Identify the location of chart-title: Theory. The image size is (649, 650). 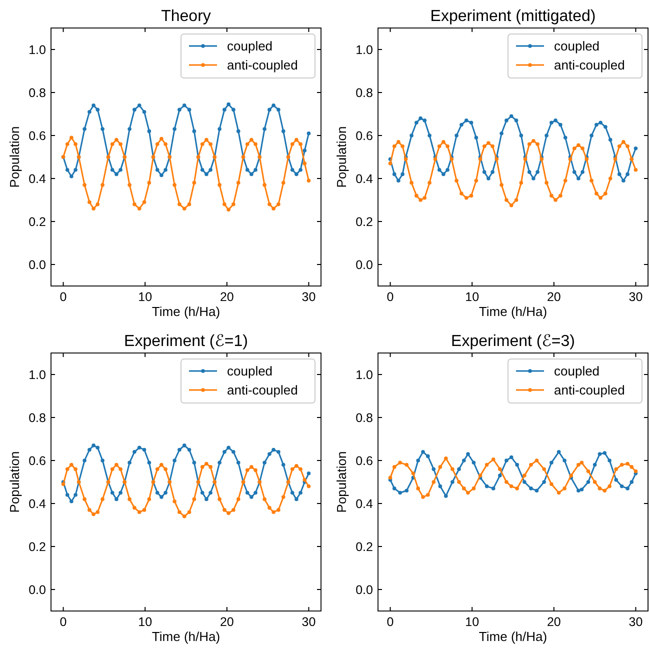
(186, 16).